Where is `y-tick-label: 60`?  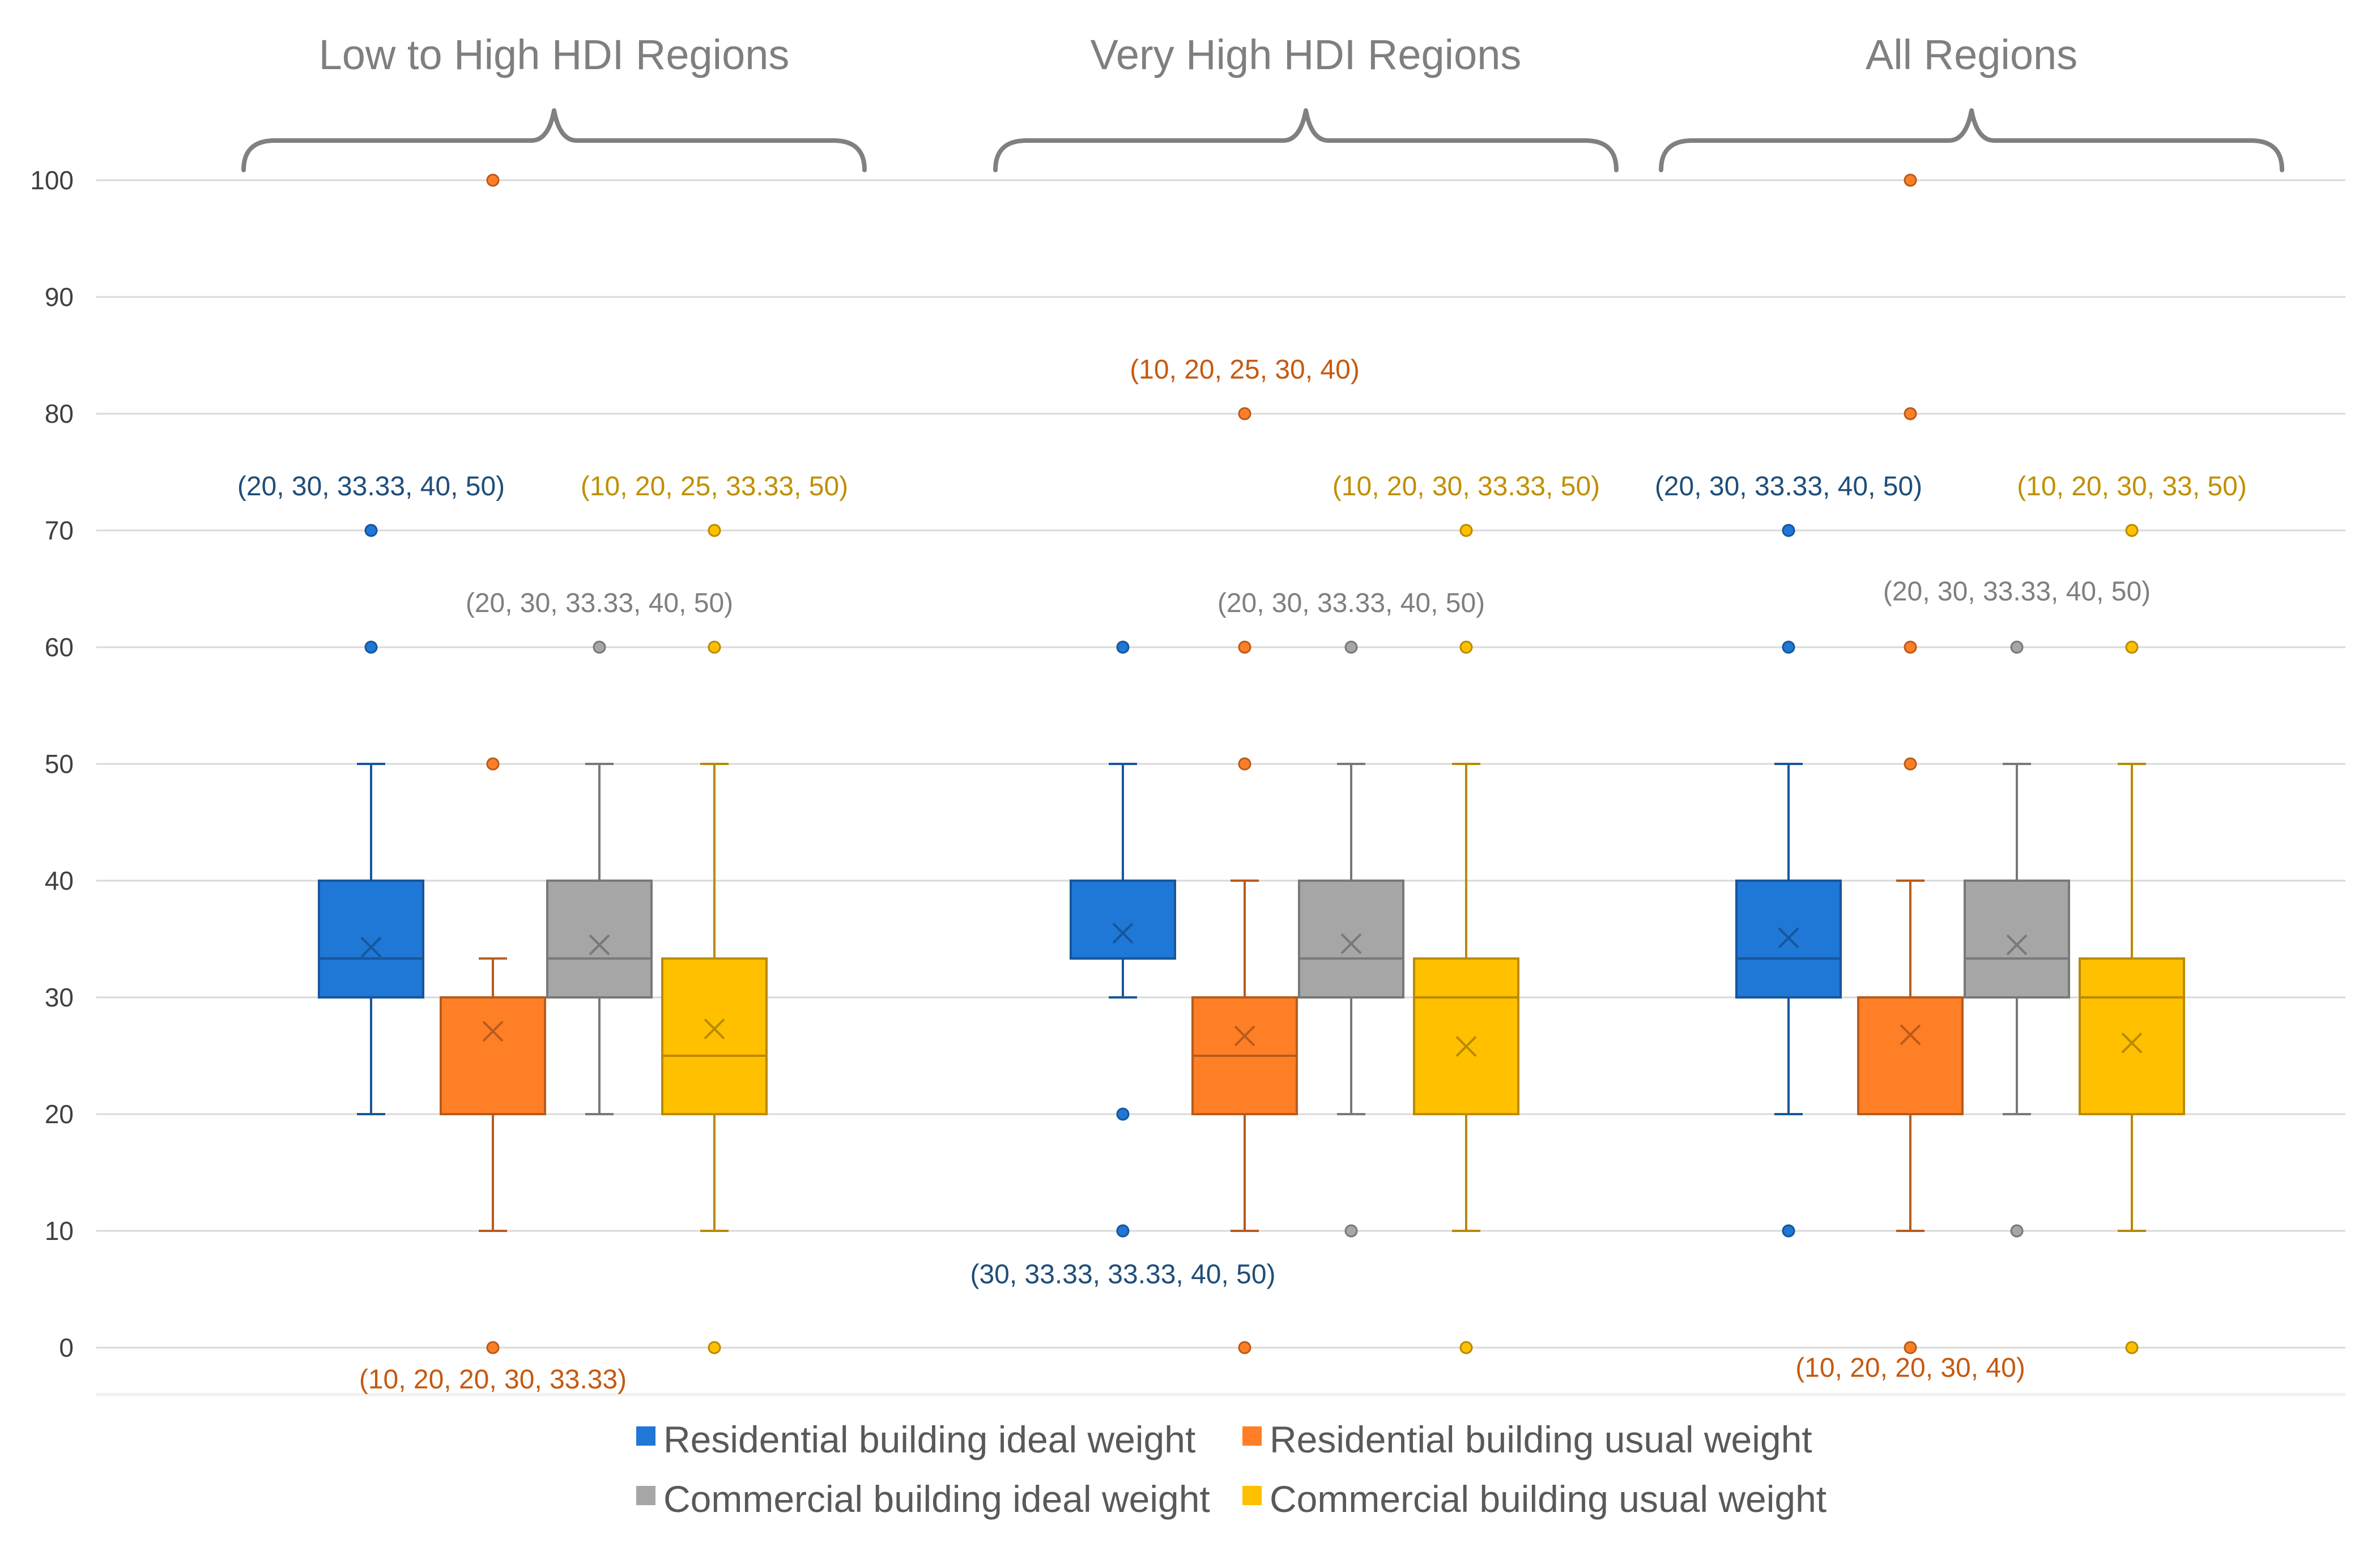 y-tick-label: 60 is located at coordinates (59, 647).